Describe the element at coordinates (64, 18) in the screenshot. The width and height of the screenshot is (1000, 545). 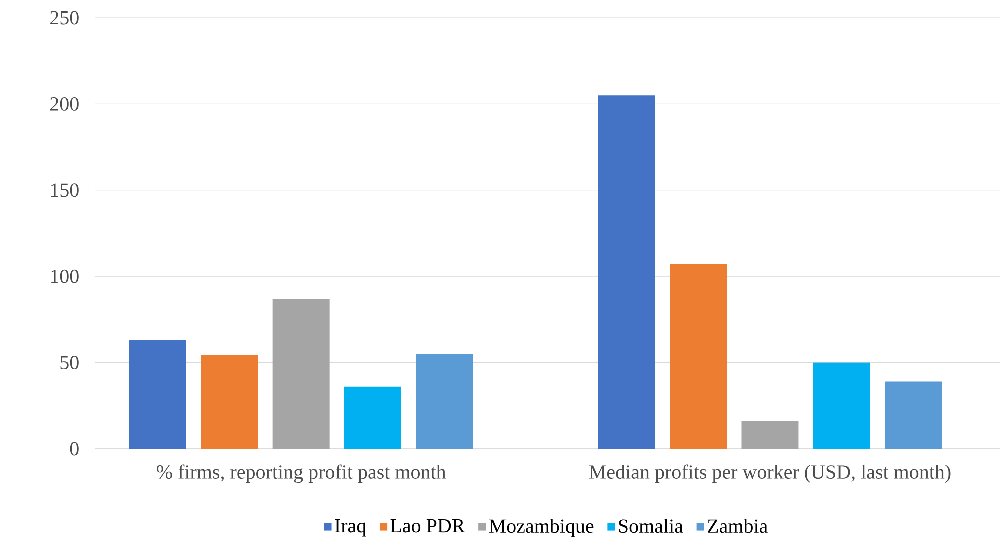
I see `y-tick-label: 250` at that location.